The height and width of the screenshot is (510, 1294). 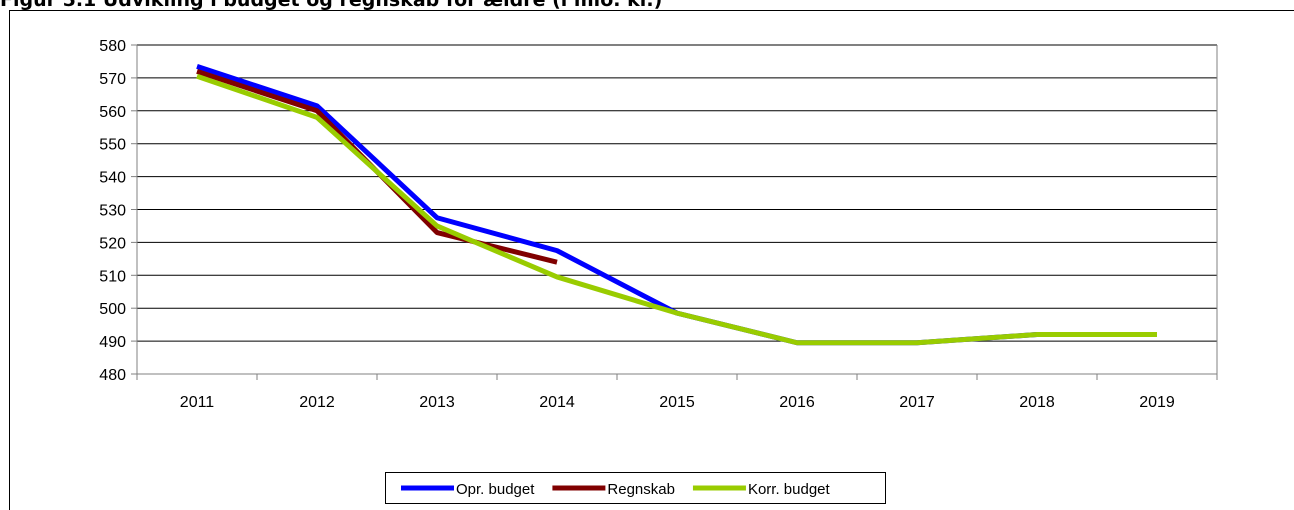 I want to click on legend-box, so click(x=635, y=488).